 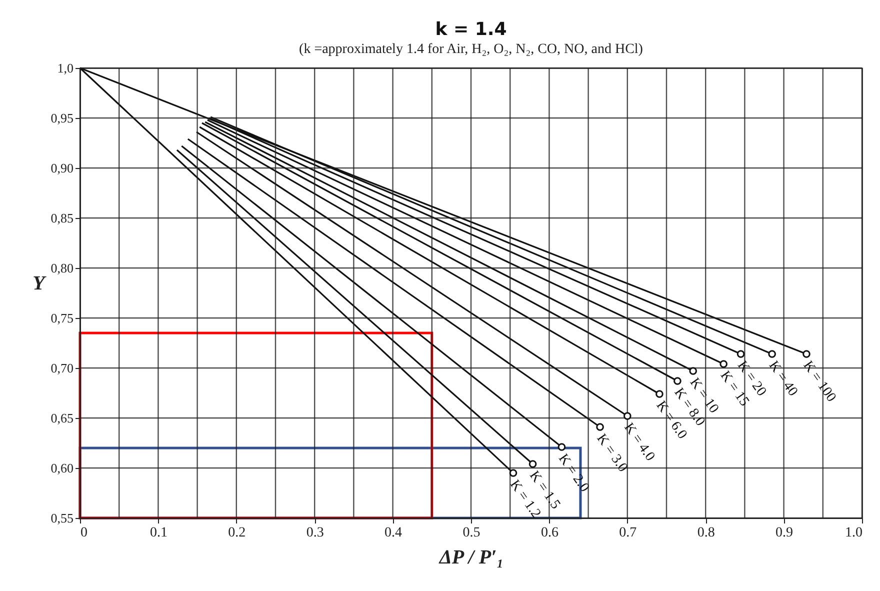 What do you see at coordinates (782, 379) in the screenshot?
I see `text: K = 40` at bounding box center [782, 379].